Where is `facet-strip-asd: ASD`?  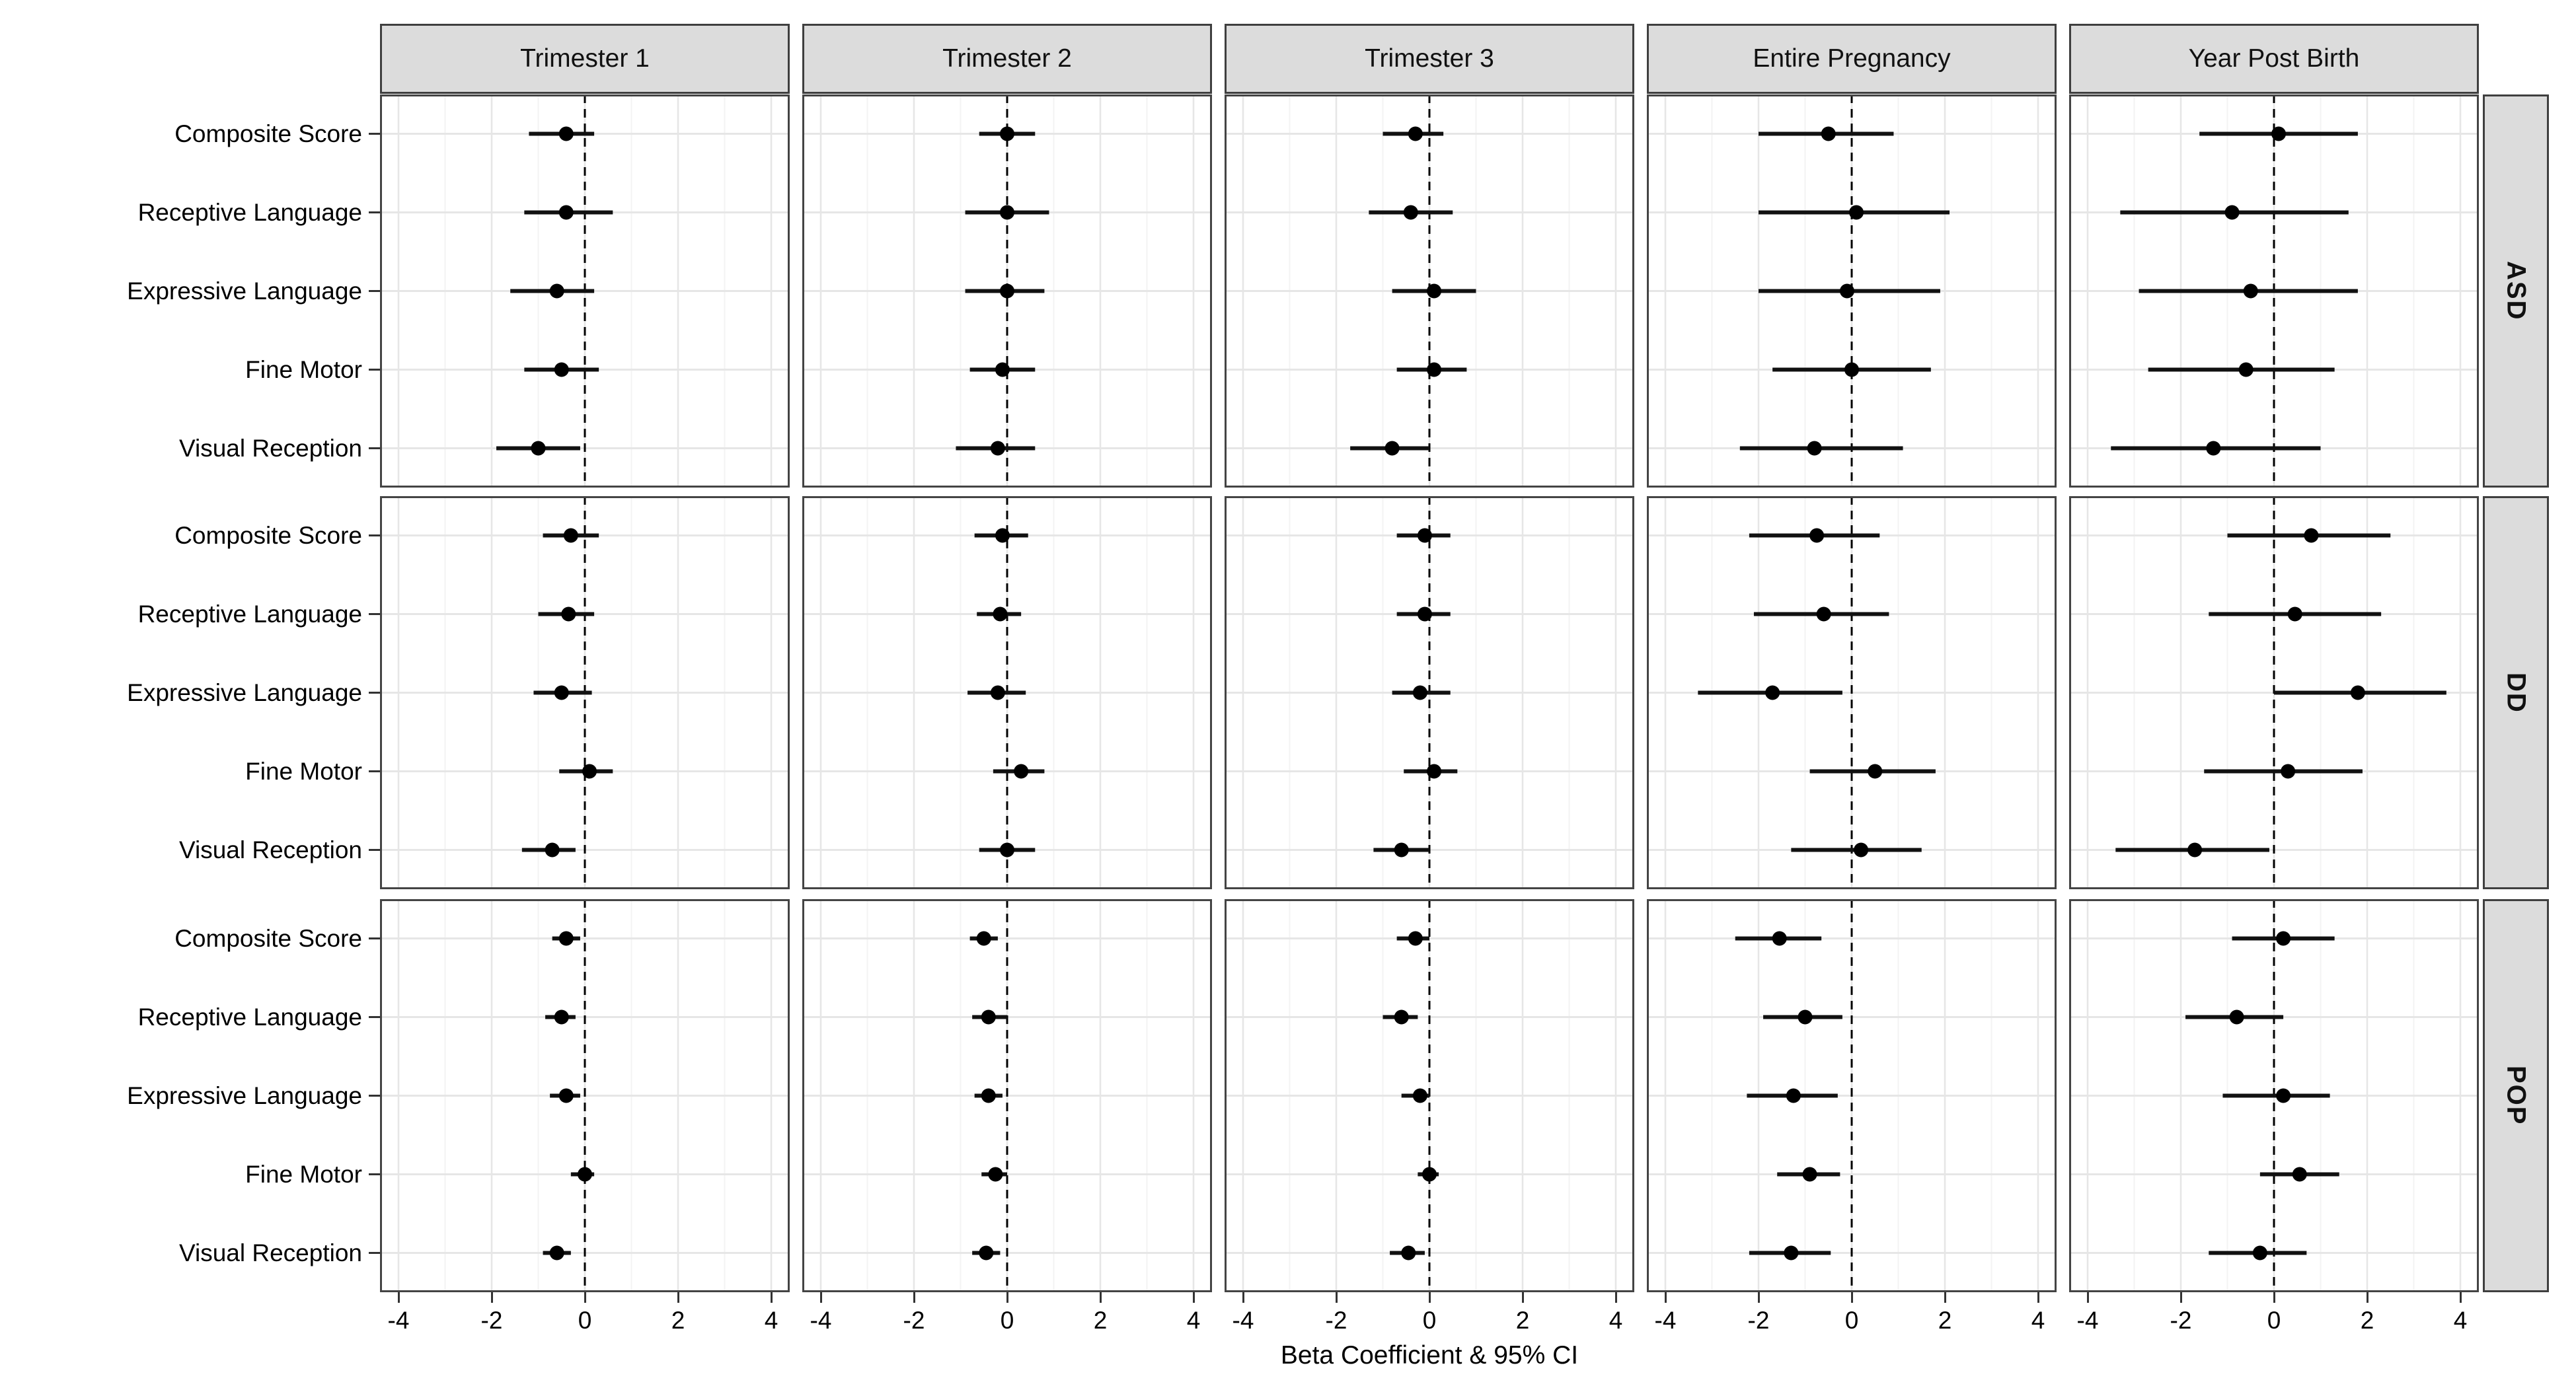 facet-strip-asd: ASD is located at coordinates (2516, 291).